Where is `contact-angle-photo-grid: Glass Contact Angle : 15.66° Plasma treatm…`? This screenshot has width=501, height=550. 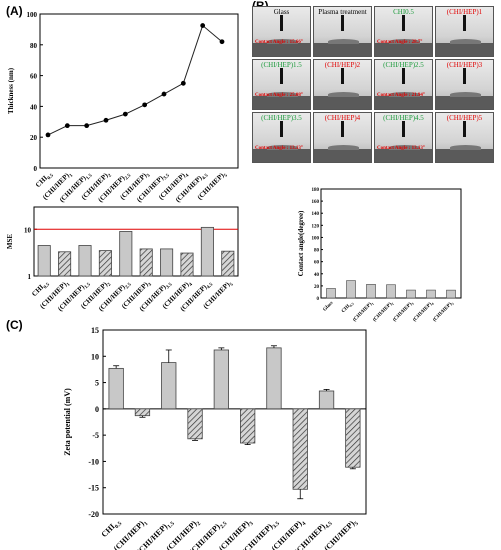
contact-angle-photo-grid: Glass Contact Angle : 15.66° Plasma treatm… is located at coordinates (374, 85).